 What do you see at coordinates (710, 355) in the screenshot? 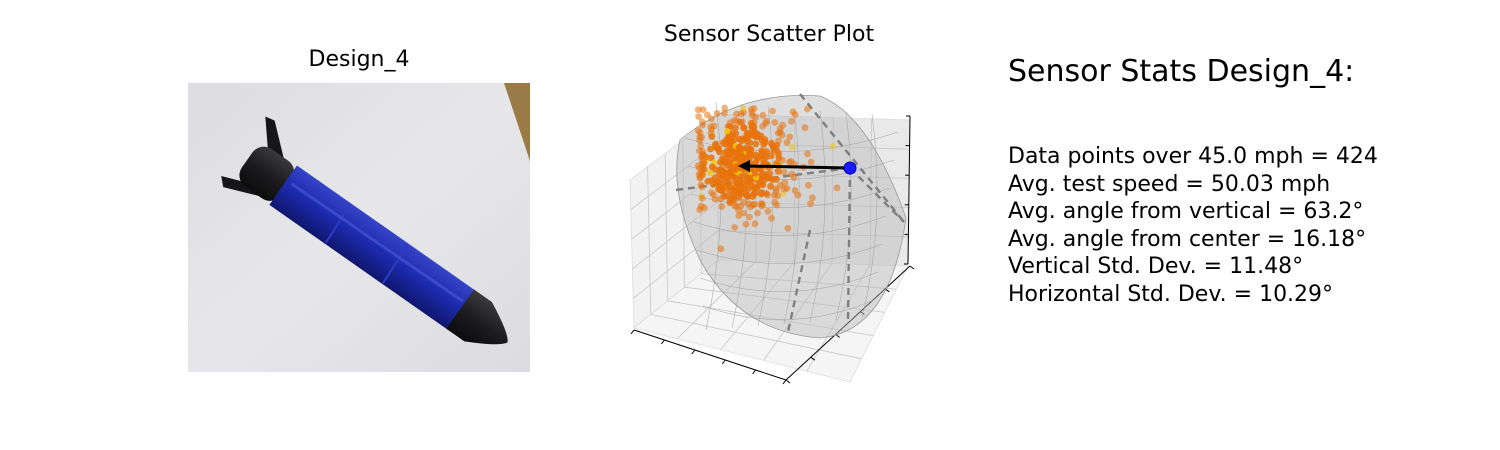
I see `x-axis-line` at bounding box center [710, 355].